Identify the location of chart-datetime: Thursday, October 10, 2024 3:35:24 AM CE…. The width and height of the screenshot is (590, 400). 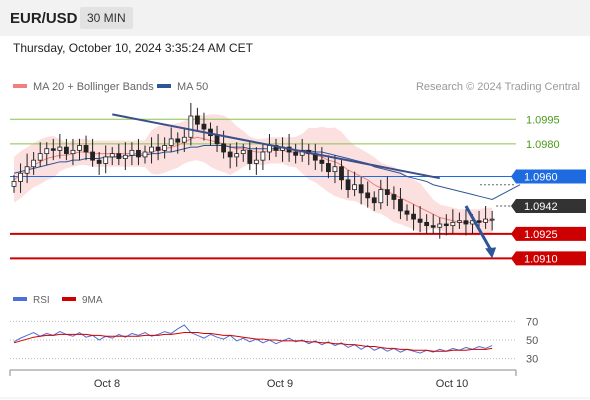
(133, 48).